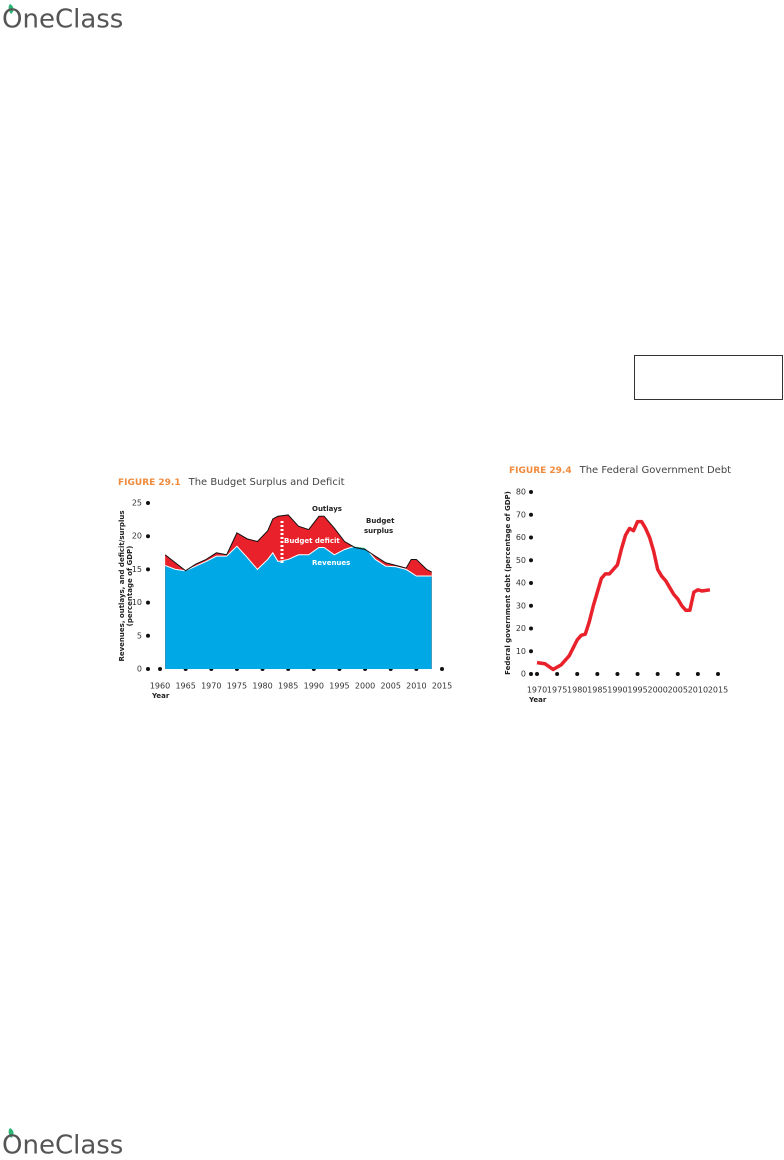 This screenshot has height=1160, width=784. Describe the element at coordinates (266, 482) in the screenshot. I see `figure-name: The Budget Surplus and Deficit` at that location.